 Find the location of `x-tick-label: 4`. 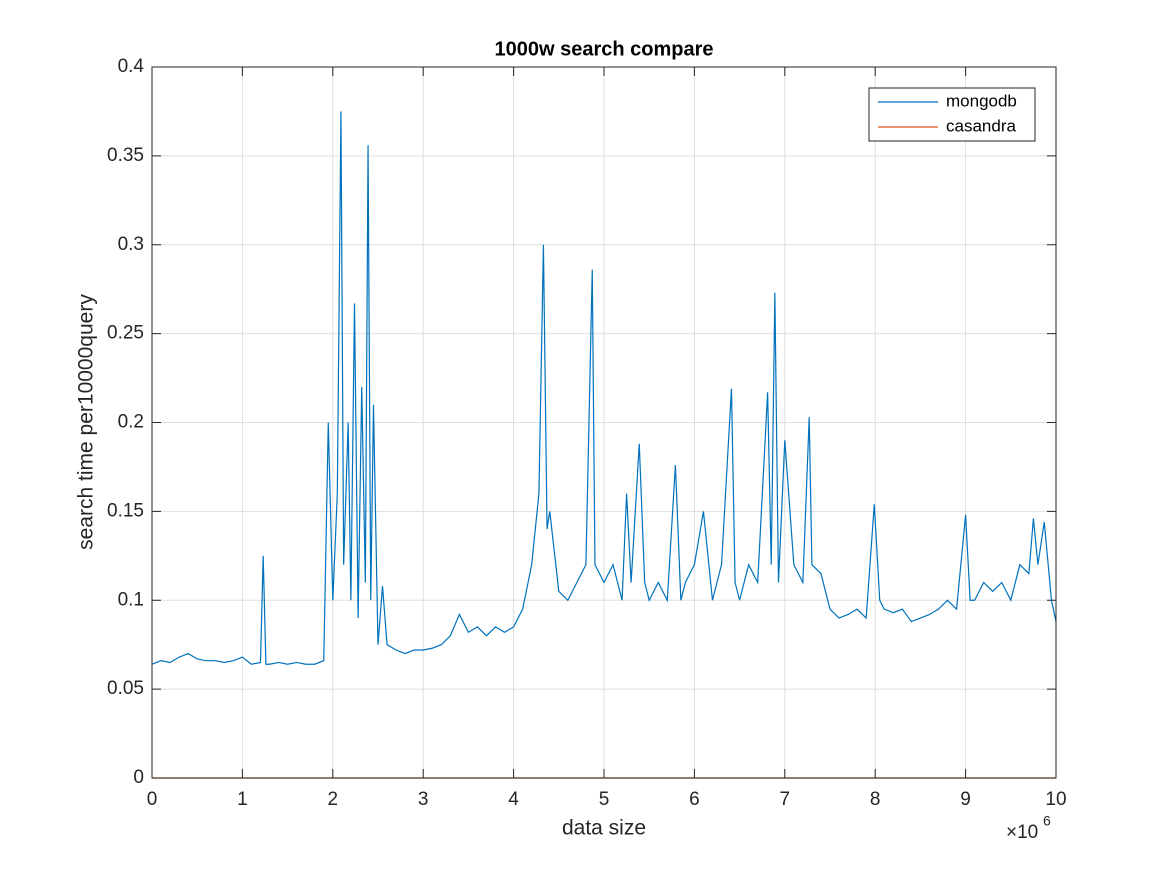

x-tick-label: 4 is located at coordinates (513, 799).